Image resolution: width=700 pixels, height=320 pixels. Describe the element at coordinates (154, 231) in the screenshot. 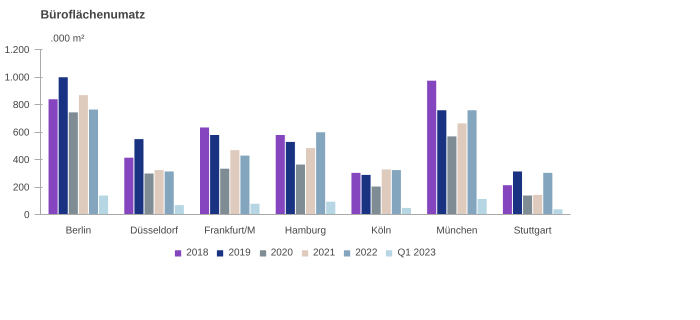

I see `x-tick-label: Düsseldorf` at that location.